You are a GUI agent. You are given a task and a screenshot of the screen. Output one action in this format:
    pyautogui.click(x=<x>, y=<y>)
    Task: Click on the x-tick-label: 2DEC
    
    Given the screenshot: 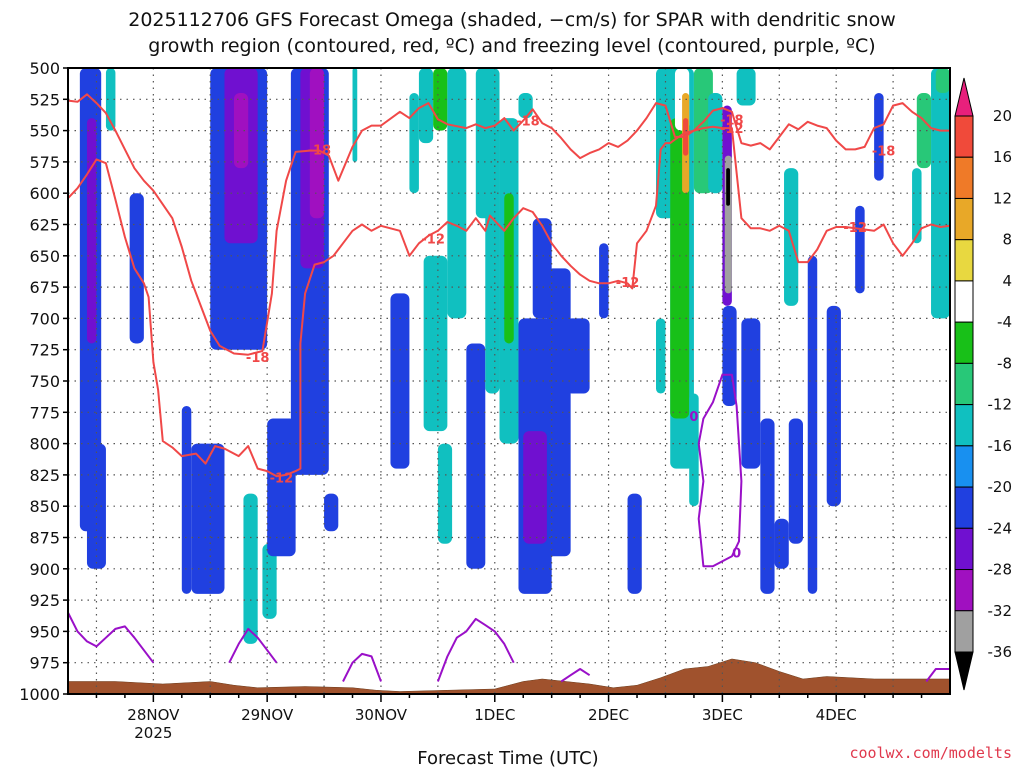 What is the action you would take?
    pyautogui.click(x=608, y=715)
    